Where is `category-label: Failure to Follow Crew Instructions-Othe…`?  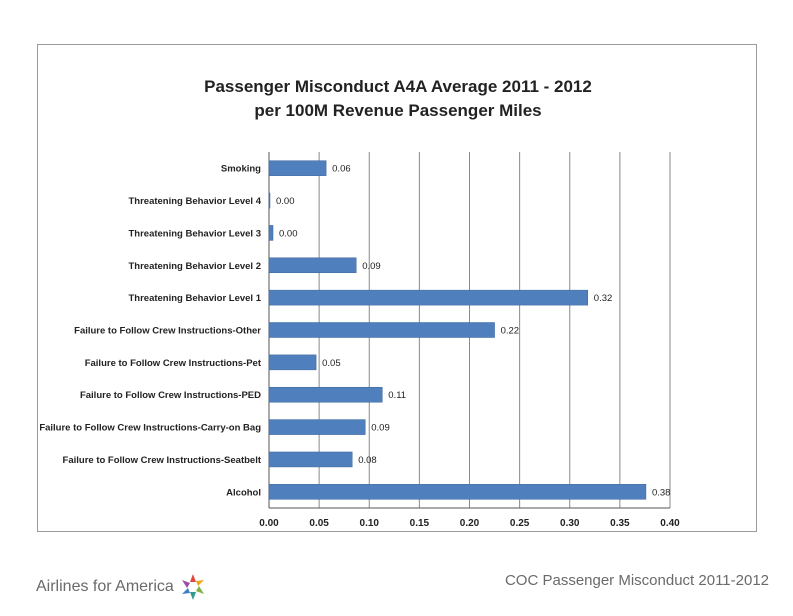 category-label: Failure to Follow Crew Instructions-Othe… is located at coordinates (167, 331).